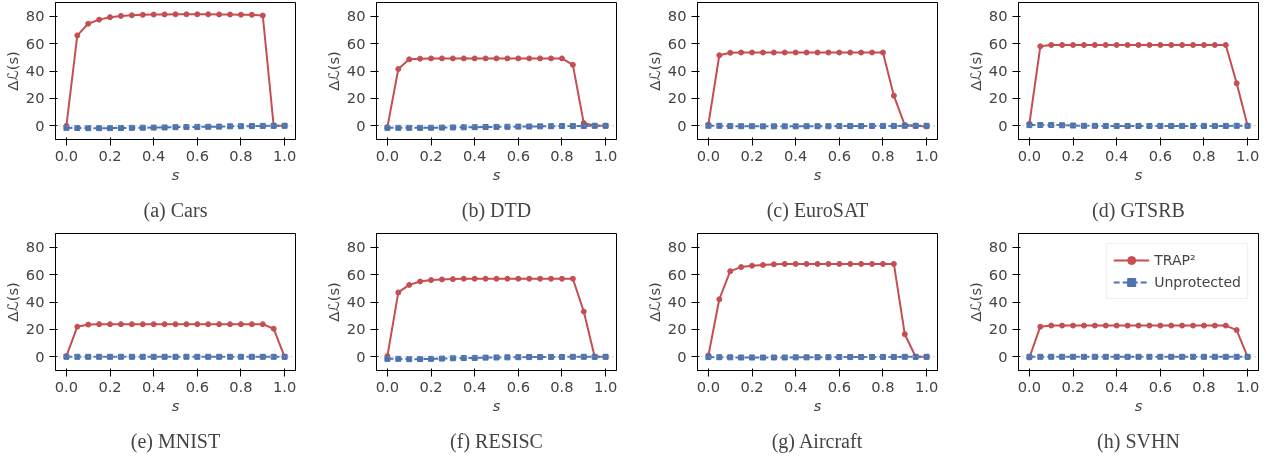  I want to click on legend-label: Unprotected, so click(1197, 282).